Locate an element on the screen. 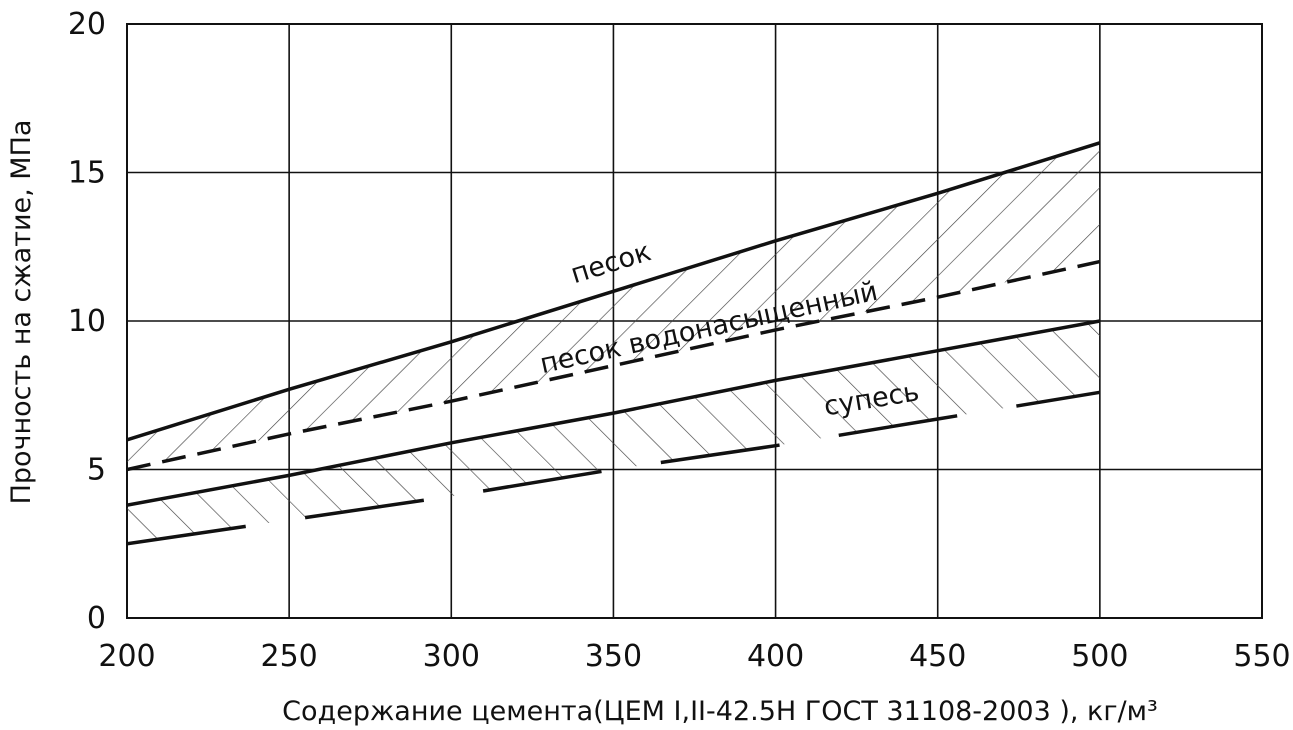 This screenshot has width=1293, height=730. y-tick-label: 5 is located at coordinates (96, 470).